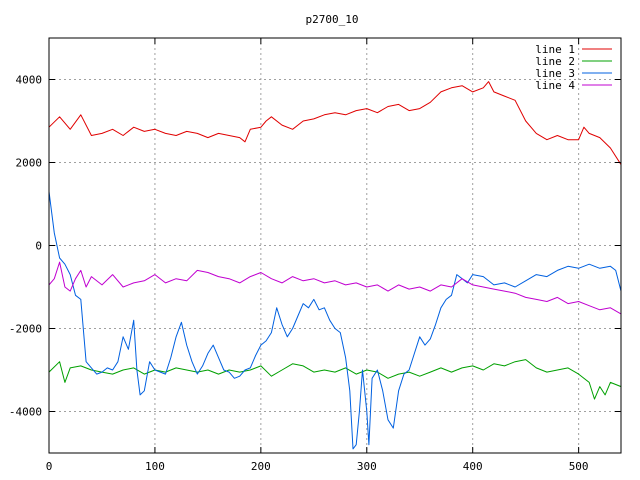  What do you see at coordinates (555, 73) in the screenshot?
I see `legend-label-3: line 3` at bounding box center [555, 73].